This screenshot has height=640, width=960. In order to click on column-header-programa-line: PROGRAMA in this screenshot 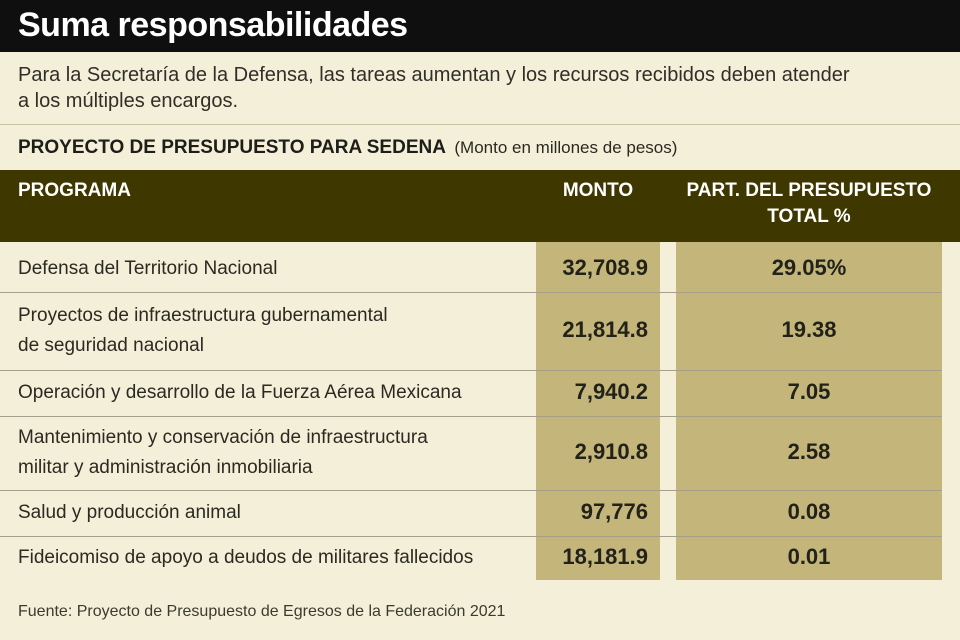, I will do `click(74, 190)`.